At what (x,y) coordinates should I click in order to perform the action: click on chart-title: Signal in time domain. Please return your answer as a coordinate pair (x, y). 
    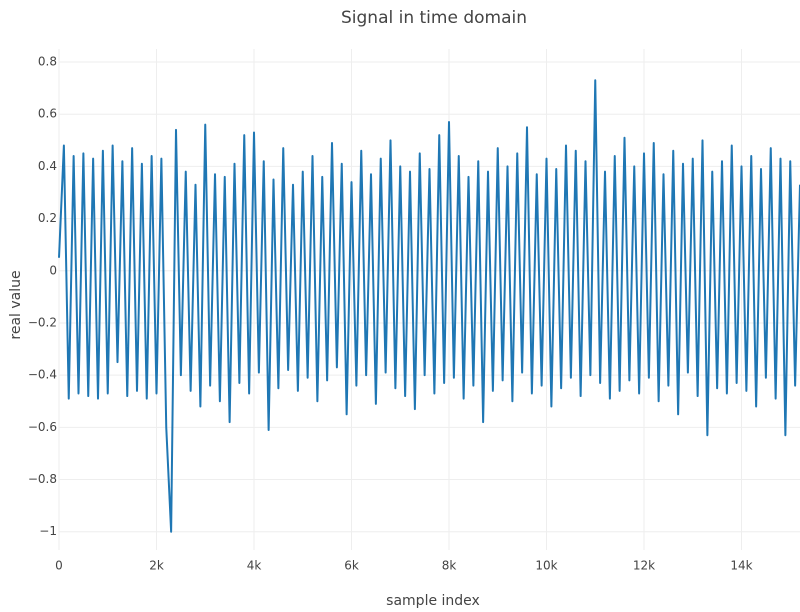
    Looking at the image, I should click on (434, 18).